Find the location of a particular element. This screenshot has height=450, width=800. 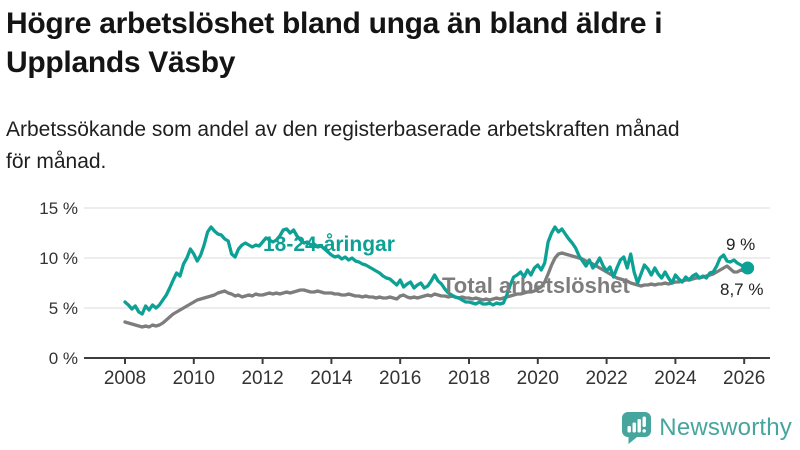

y-tick-label-0: 0 % is located at coordinates (63, 358).